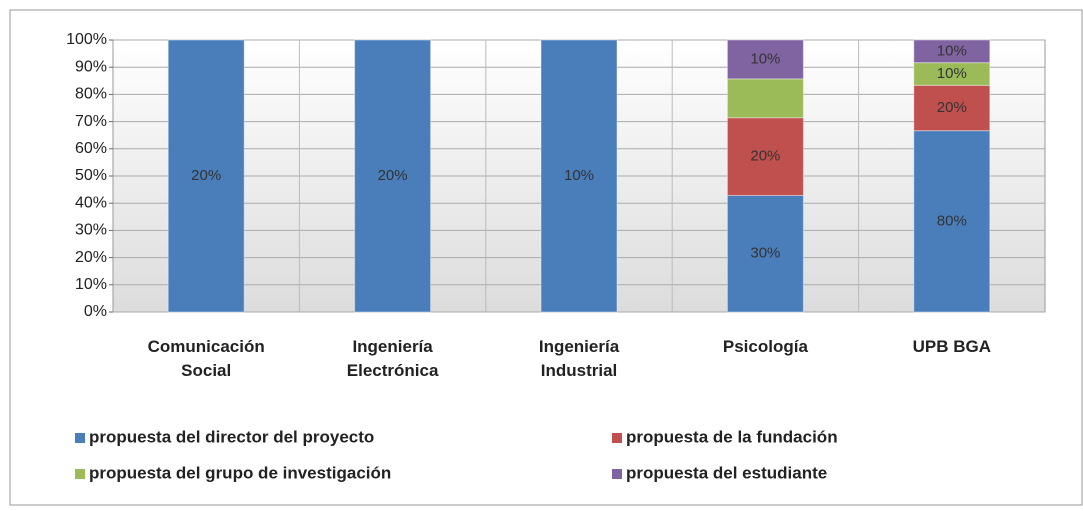 The height and width of the screenshot is (511, 1083). Describe the element at coordinates (240, 472) in the screenshot. I see `legend-label: propuesta del grupo de investigación` at that location.